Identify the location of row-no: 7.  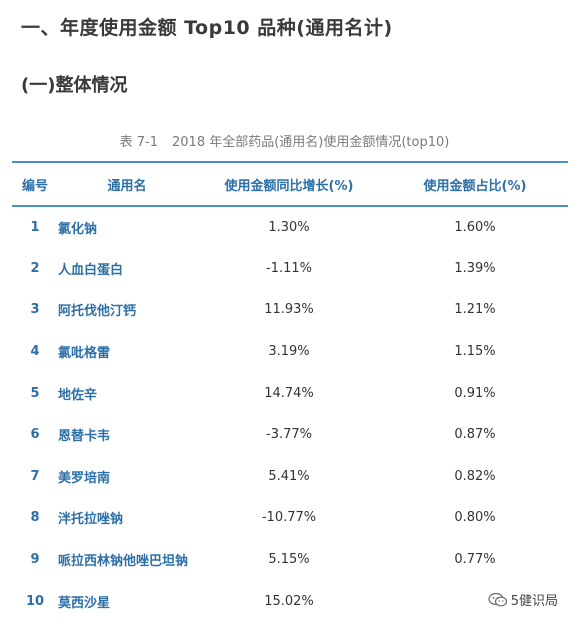
(35, 476).